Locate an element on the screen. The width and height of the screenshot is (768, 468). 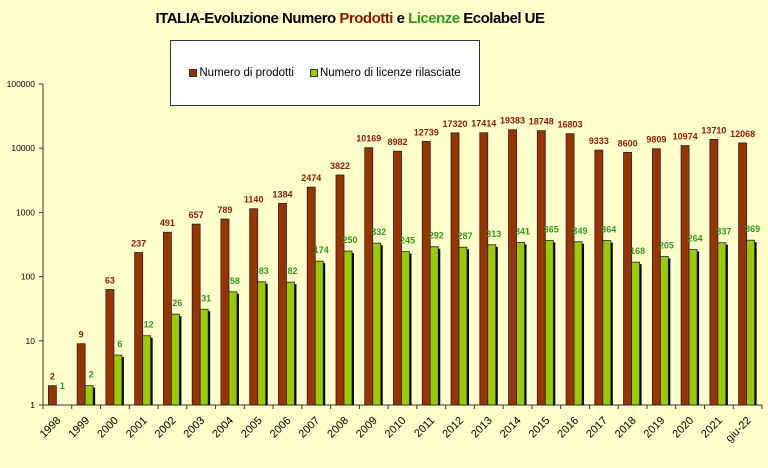
data-label-licenze: 332 is located at coordinates (378, 232).